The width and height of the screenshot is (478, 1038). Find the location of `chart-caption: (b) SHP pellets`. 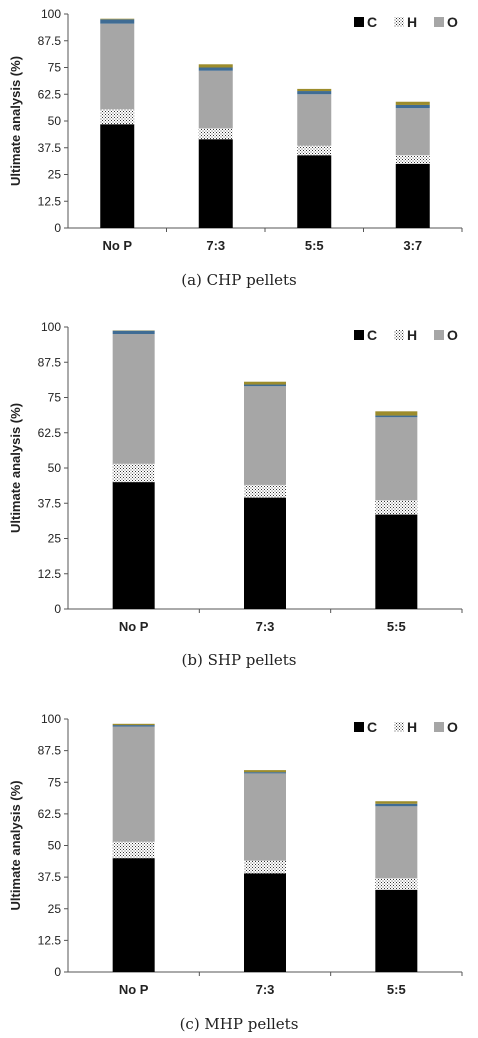

chart-caption: (b) SHP pellets is located at coordinates (239, 660).